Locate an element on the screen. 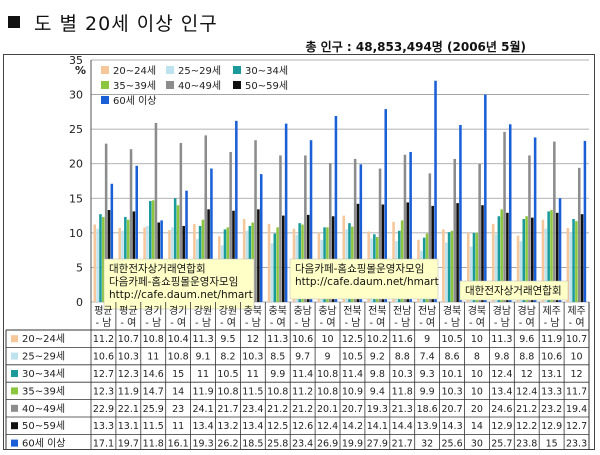 The width and height of the screenshot is (600, 455). table-cell: 25.7 is located at coordinates (501, 444).